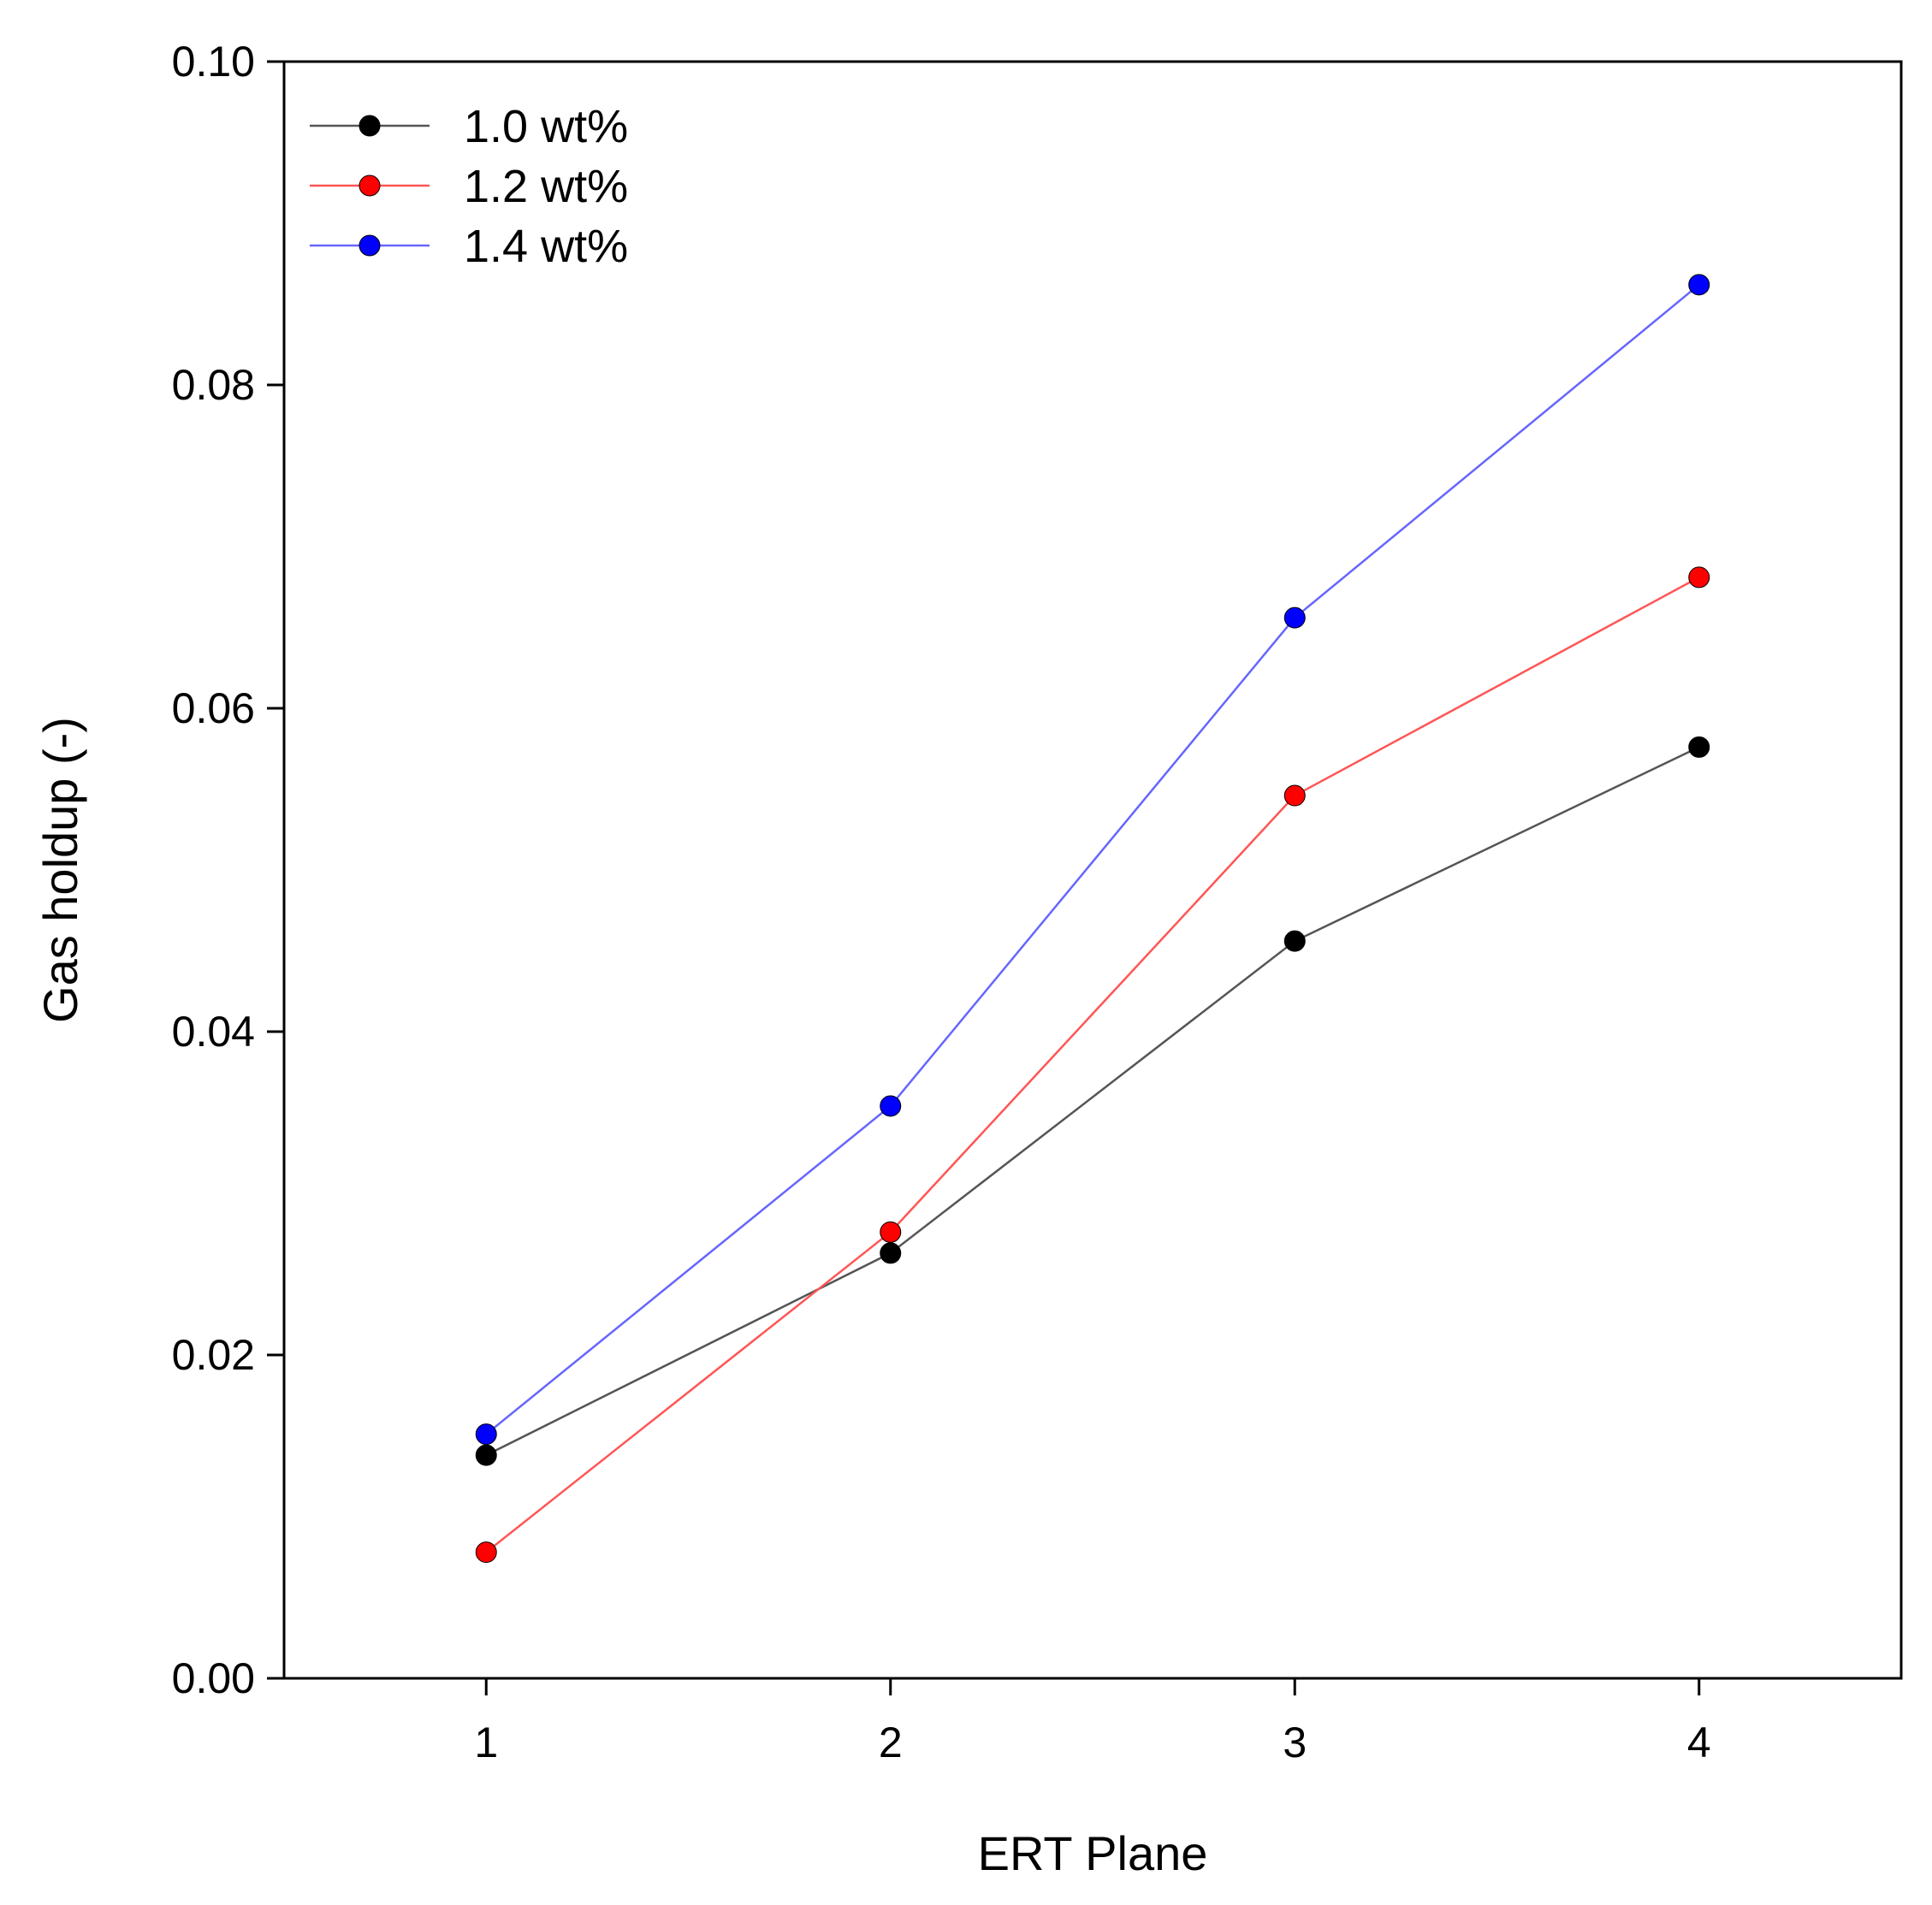  Describe the element at coordinates (486, 1743) in the screenshot. I see `x-tick-label: 1` at that location.